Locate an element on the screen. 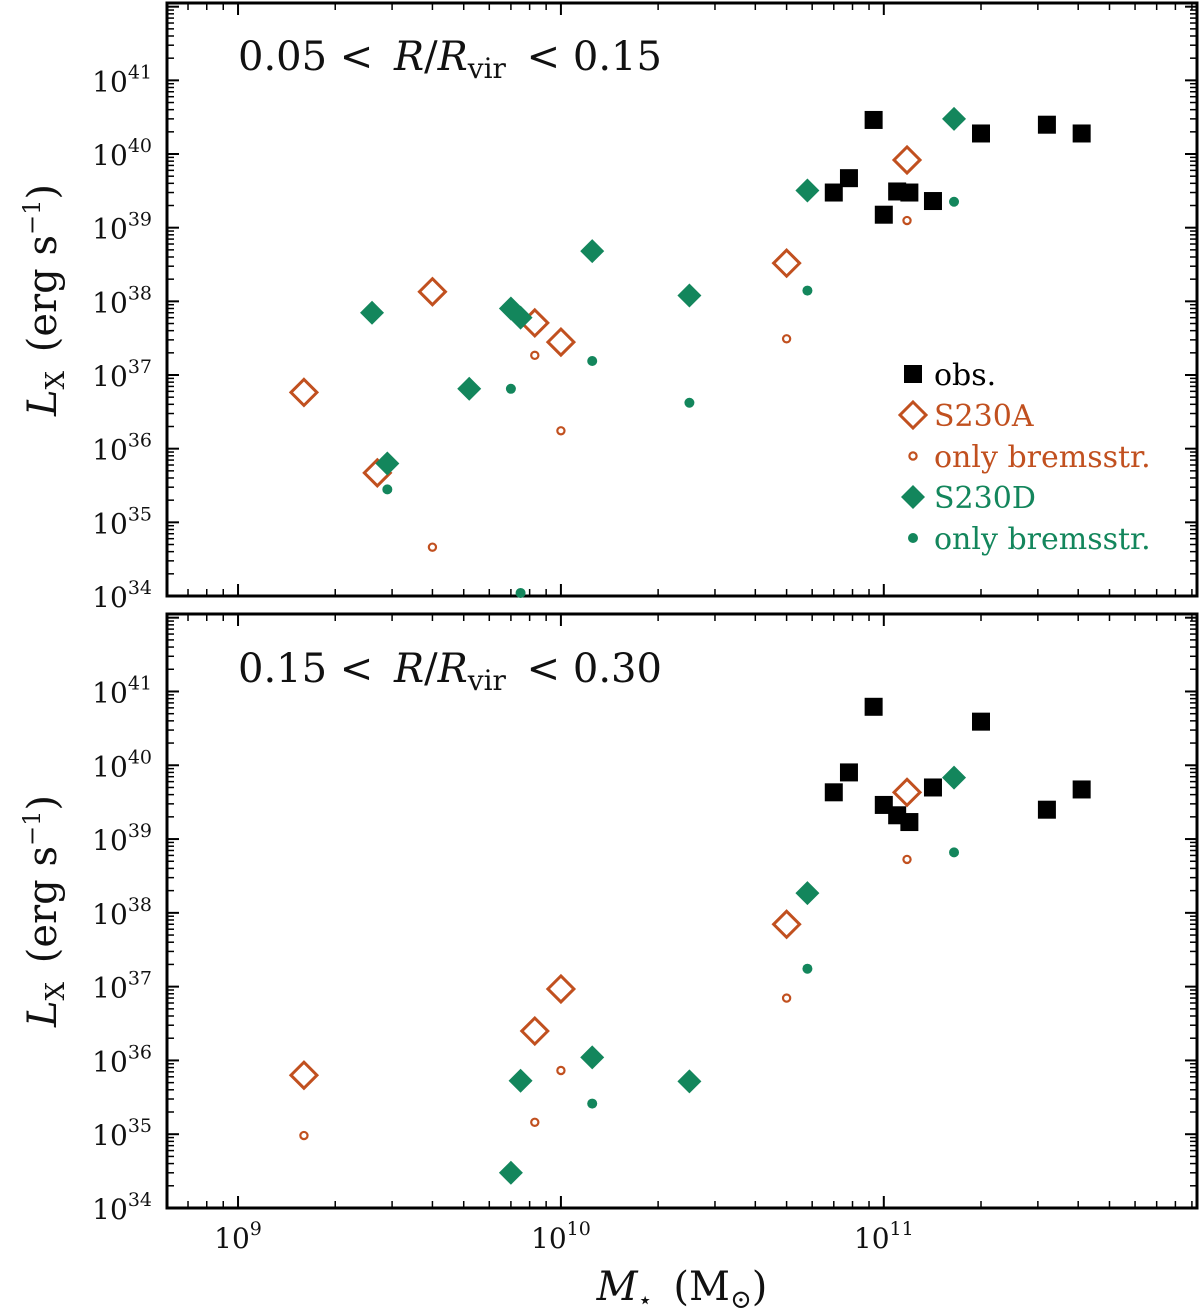 This screenshot has width=1200, height=1316. legend-label-s230a-brems: only bremsstr. is located at coordinates (1042, 457).